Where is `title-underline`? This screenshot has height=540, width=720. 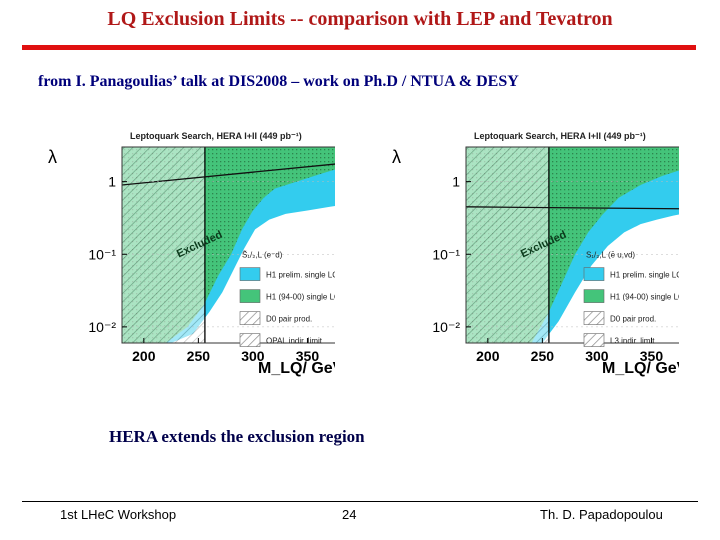 title-underline is located at coordinates (359, 47).